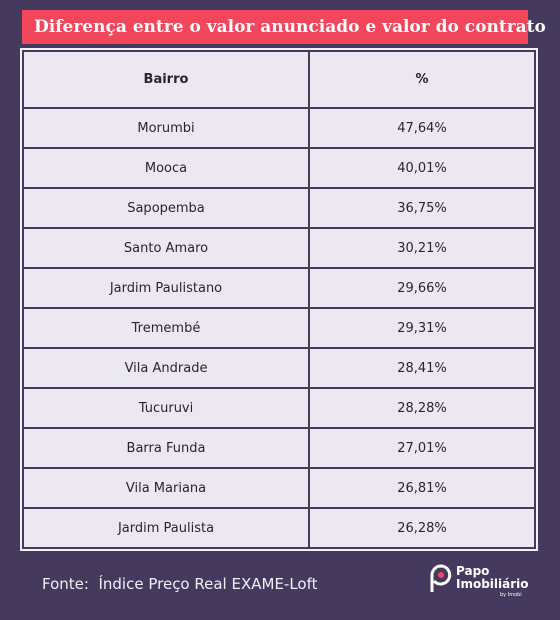 The image size is (560, 620). What do you see at coordinates (422, 528) in the screenshot?
I see `percent-cell: 26,28%` at bounding box center [422, 528].